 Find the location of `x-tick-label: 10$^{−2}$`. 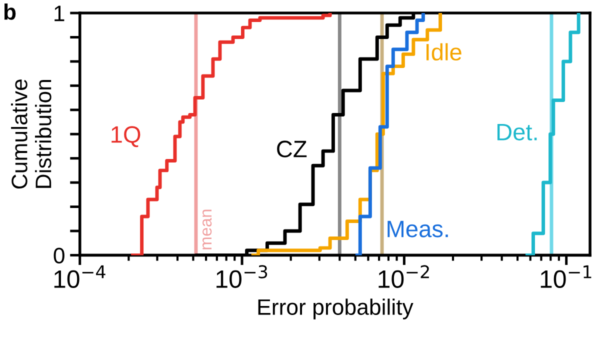

x-tick-label: 10$^{−2}$ is located at coordinates (403, 276).